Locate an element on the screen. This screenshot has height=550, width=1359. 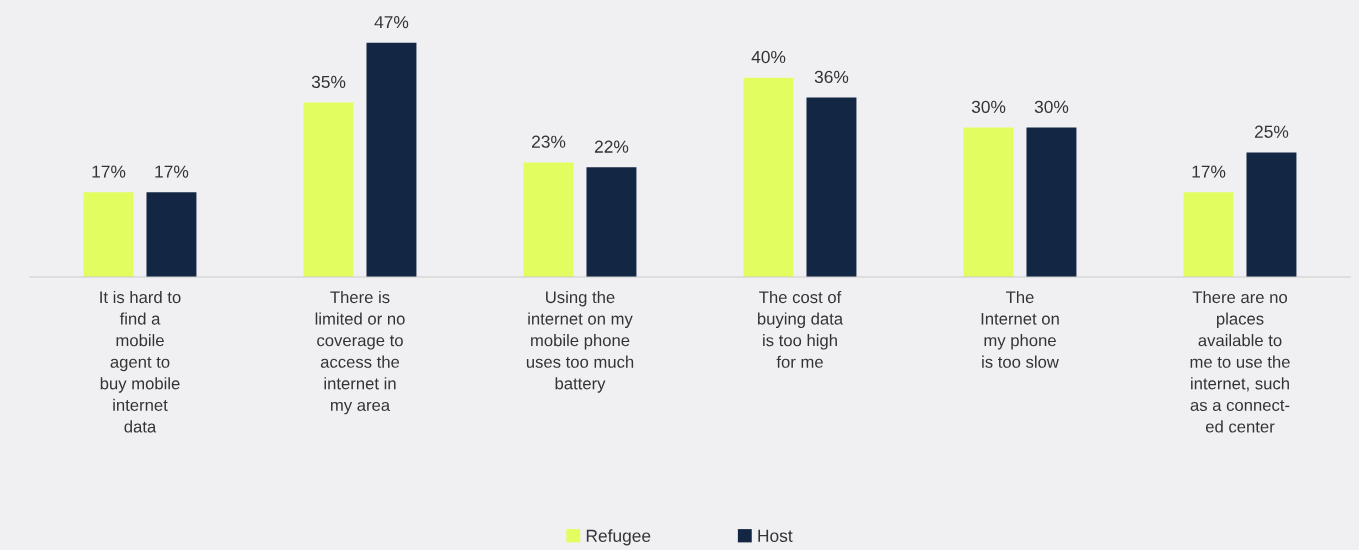
x-tick-label: The cost of buying data is too high for me is located at coordinates (800, 329).